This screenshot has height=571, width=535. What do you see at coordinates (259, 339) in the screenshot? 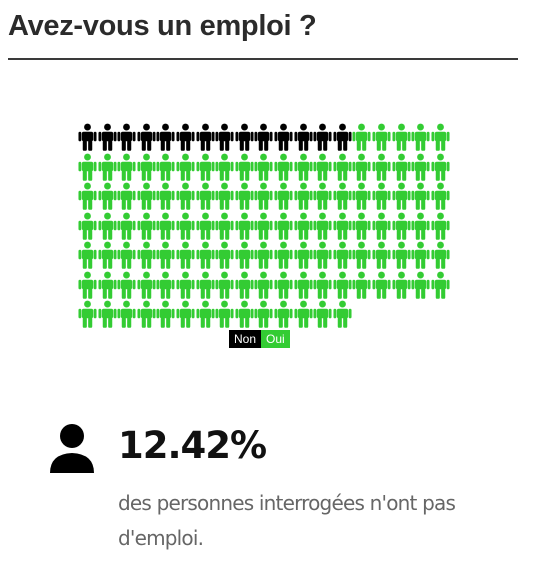
I see `chart-legend: Non Oui` at bounding box center [259, 339].